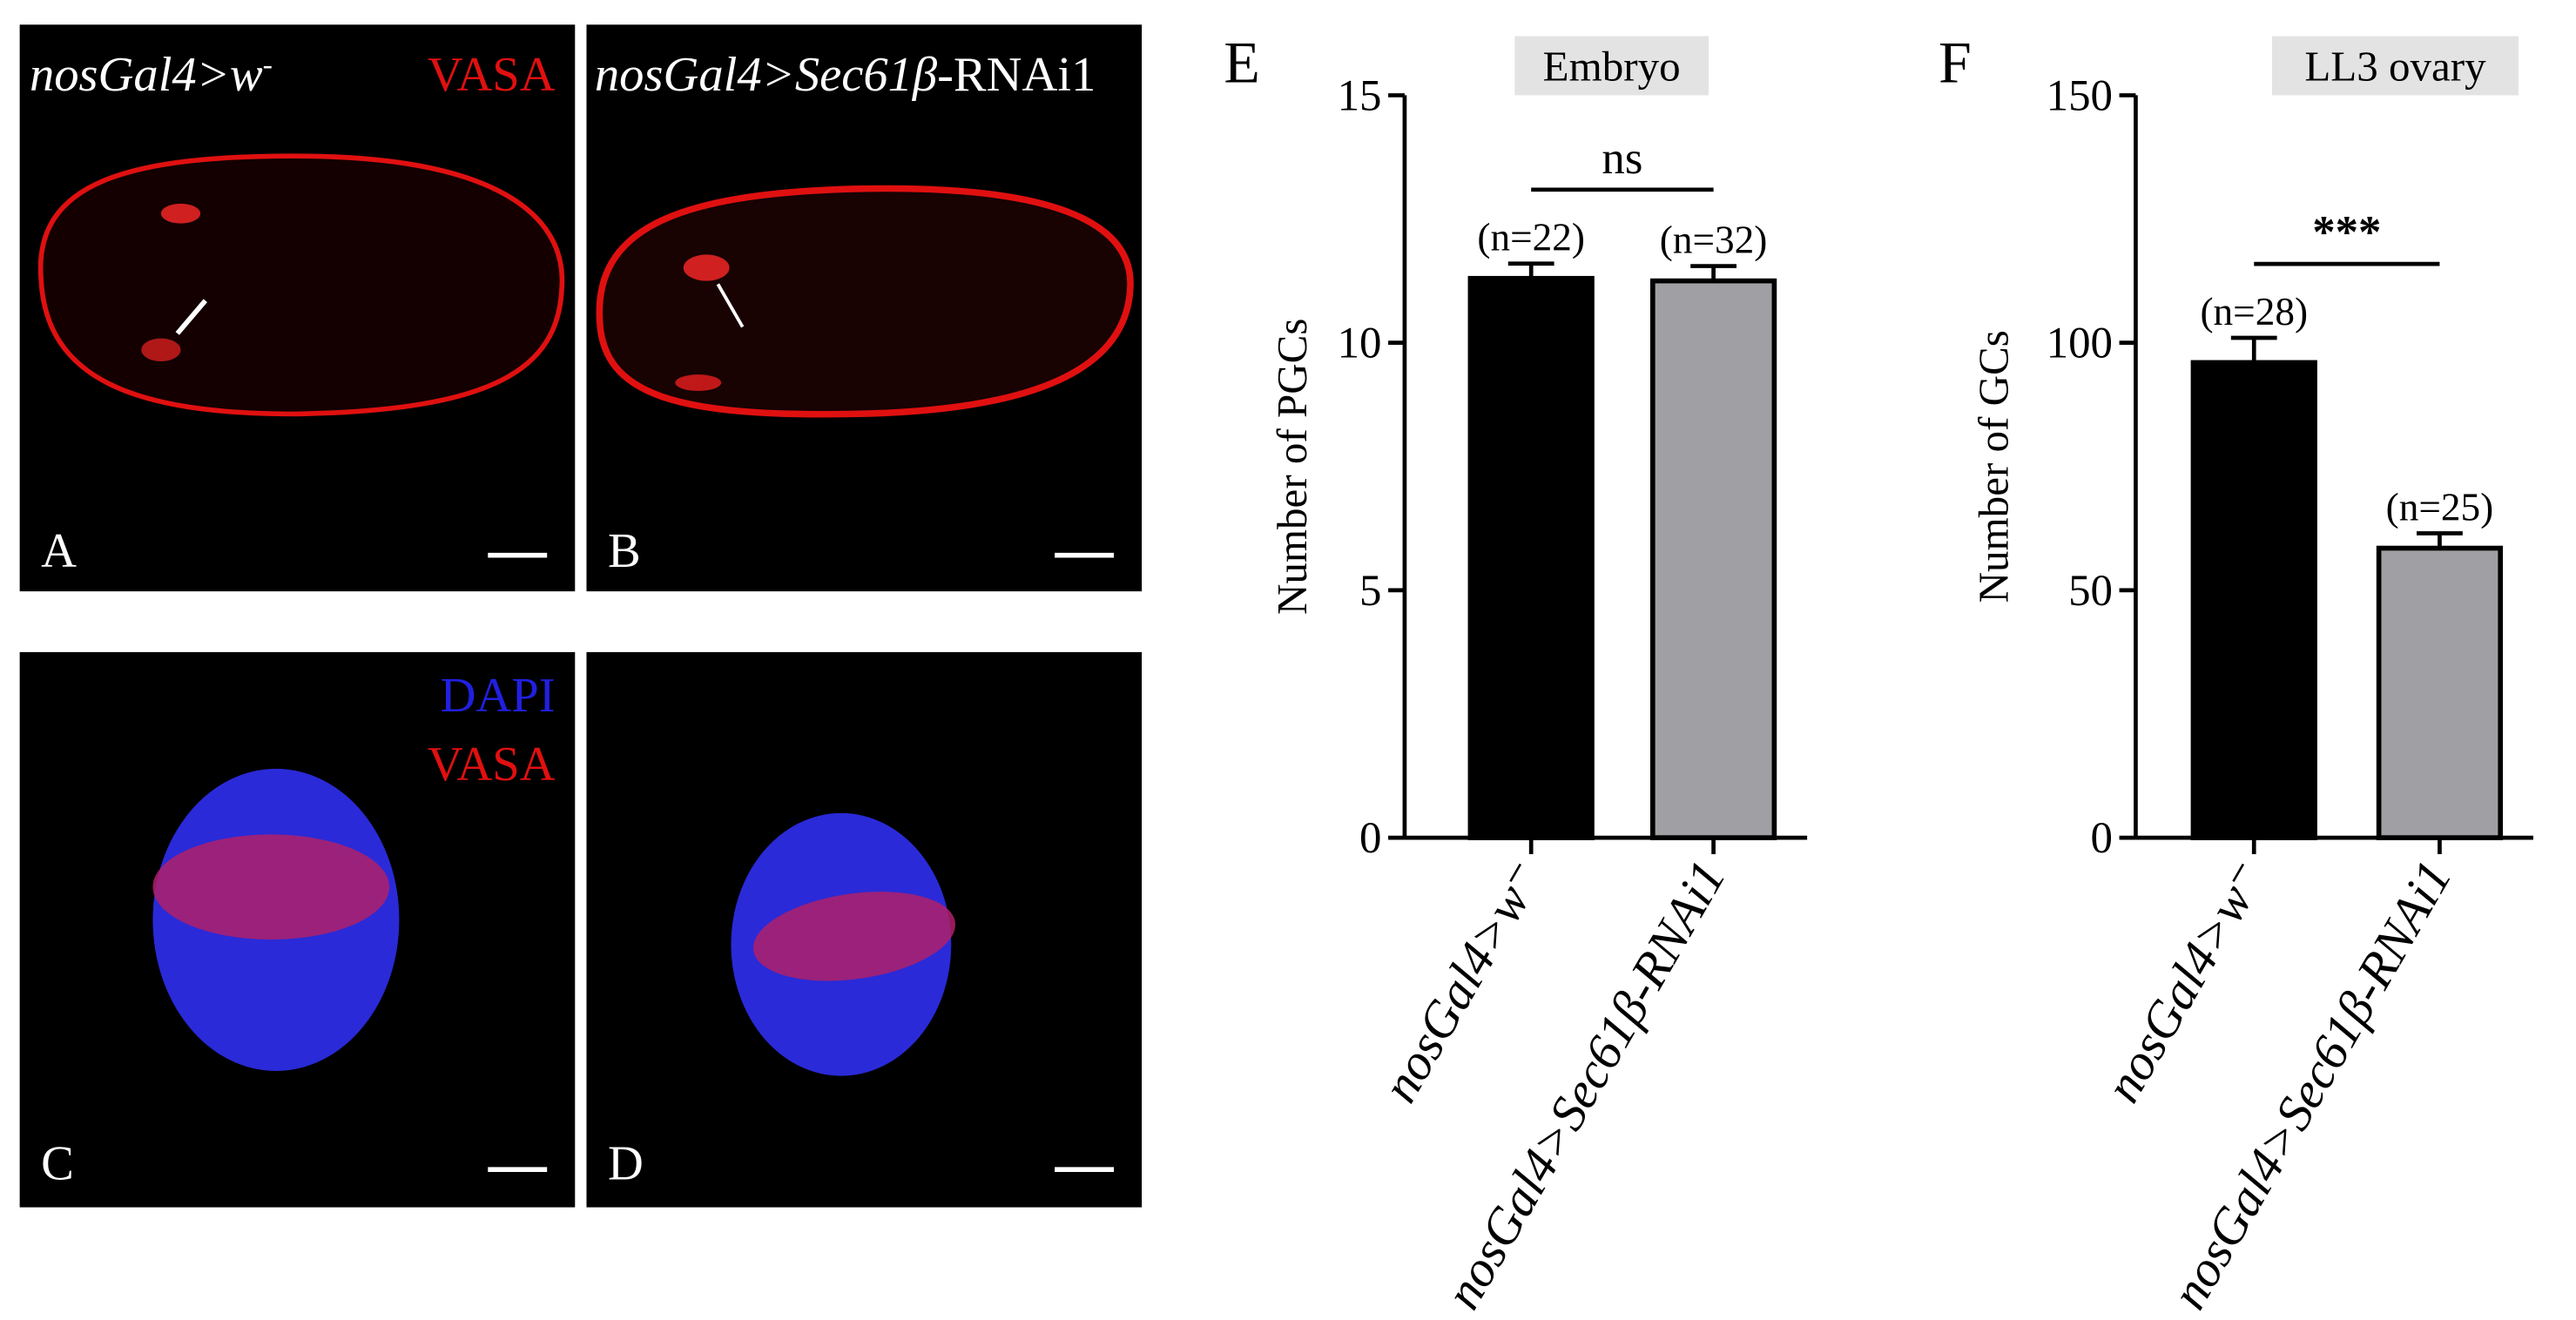 This screenshot has height=1320, width=2576. I want to click on y-tick-label: 5, so click(1370, 591).